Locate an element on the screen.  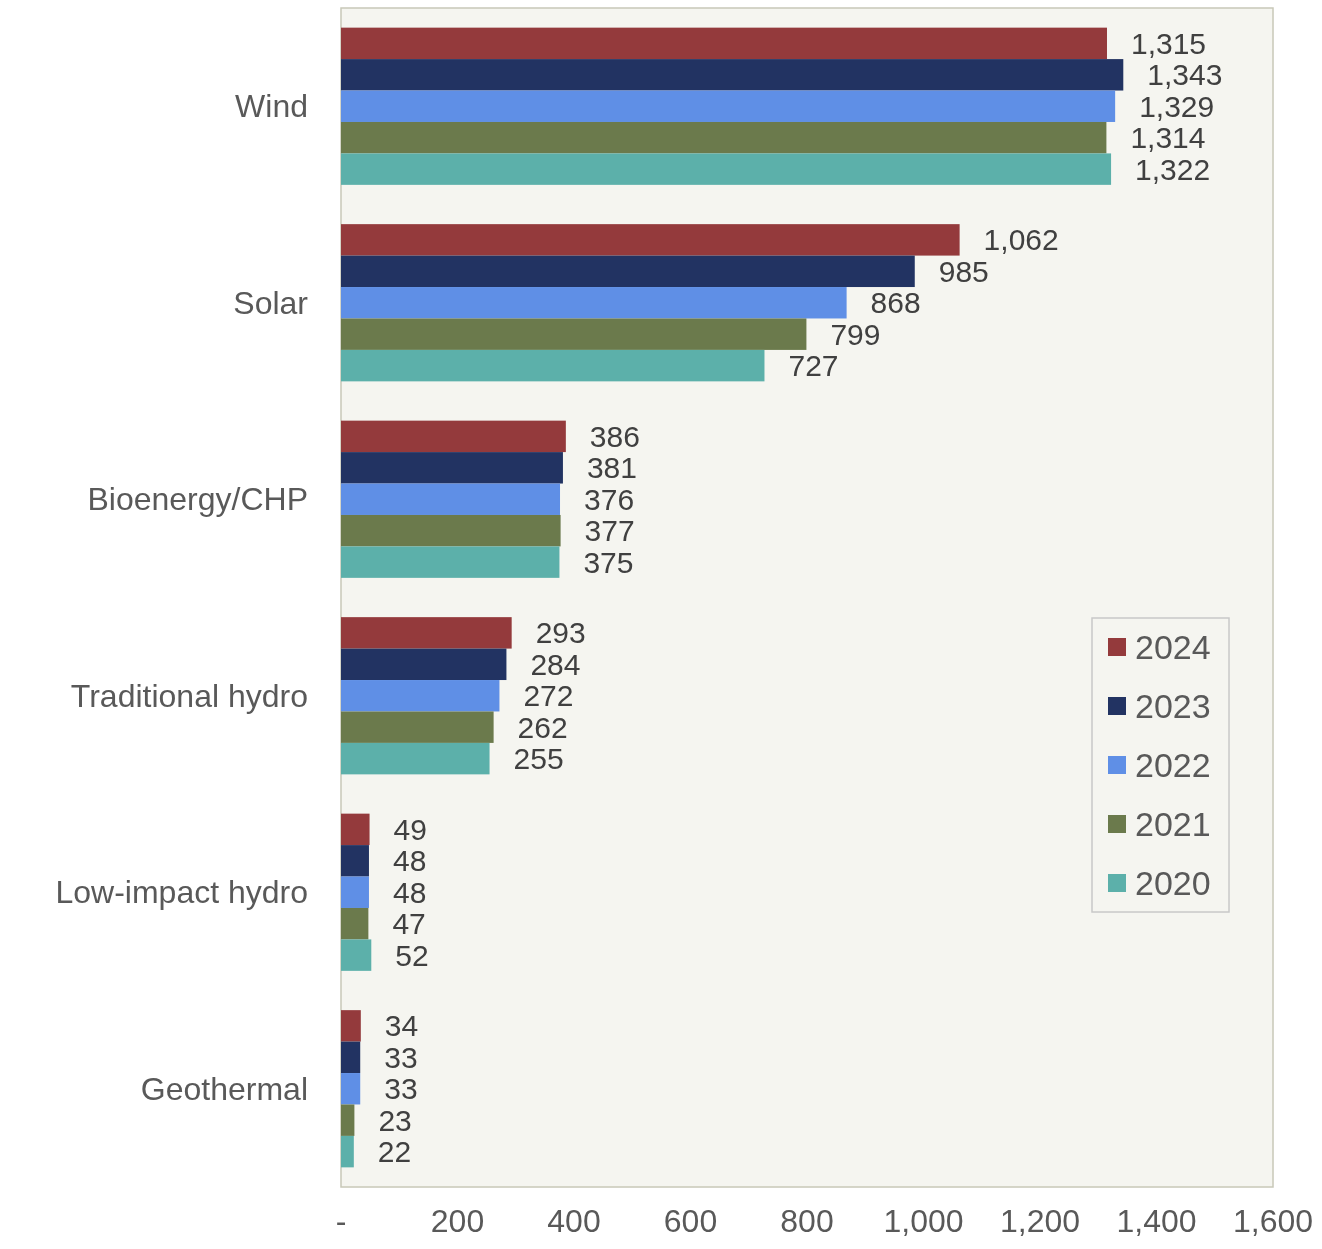
data-label: 868 is located at coordinates (895, 303).